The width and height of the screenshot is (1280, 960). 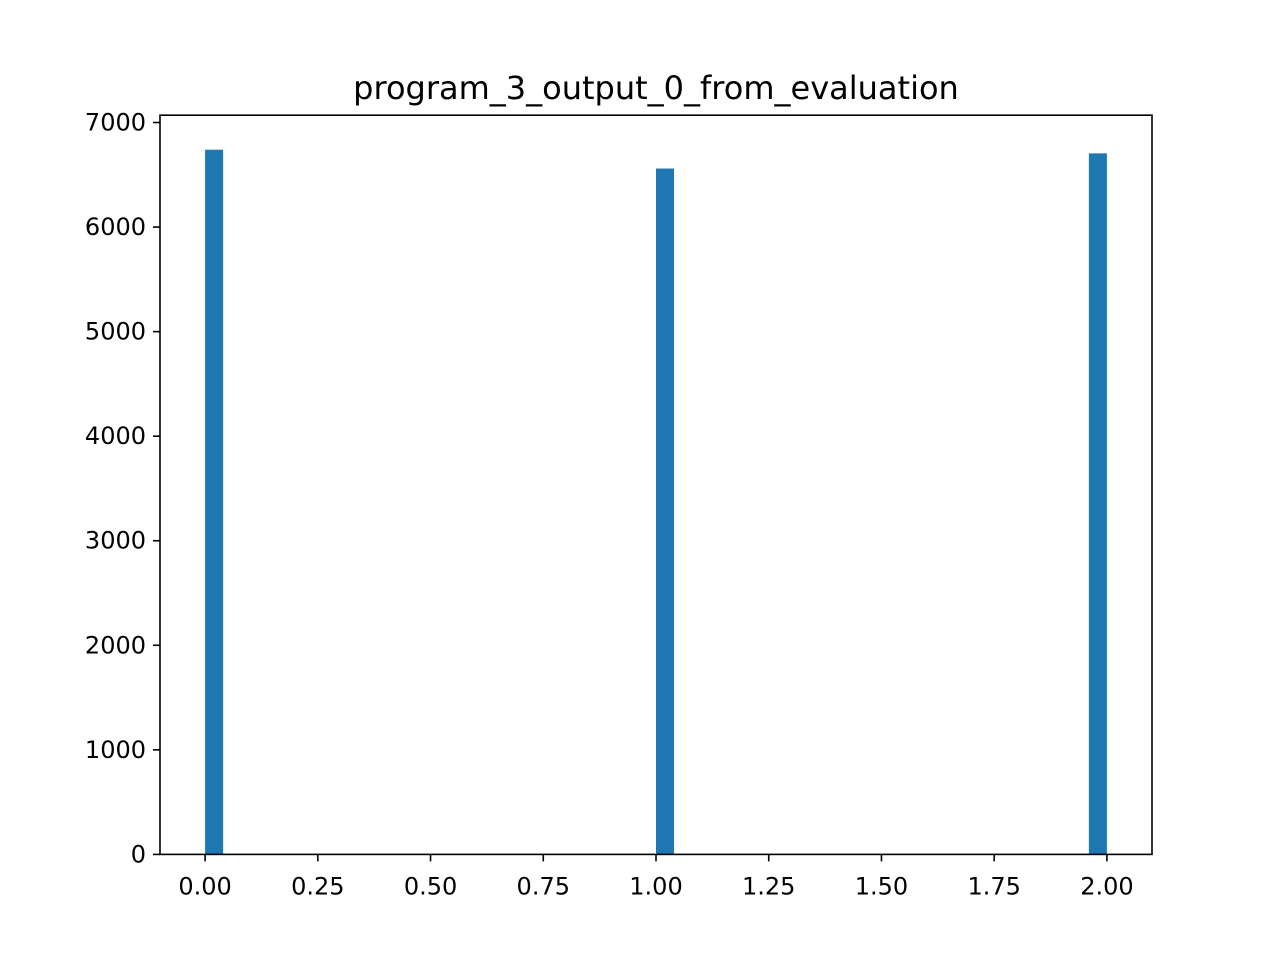 I want to click on y-tick-label: 6000, so click(x=115, y=227).